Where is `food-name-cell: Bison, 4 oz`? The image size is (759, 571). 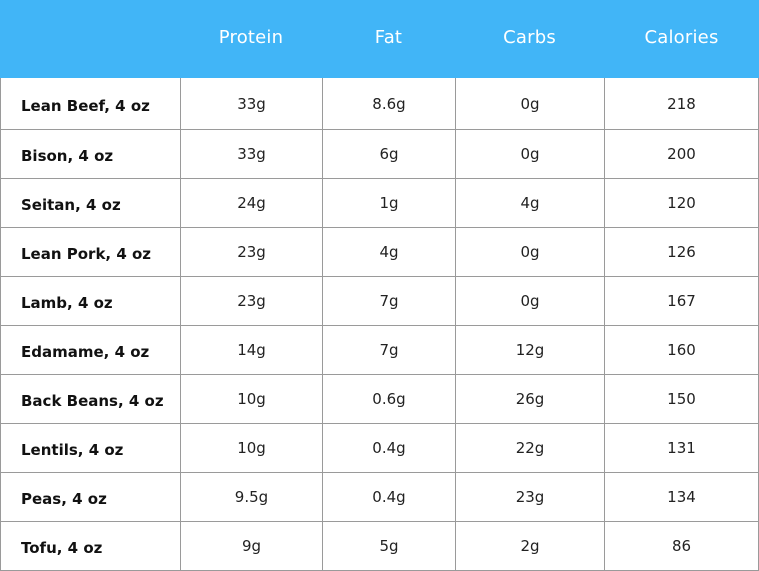
food-name-cell: Bison, 4 oz is located at coordinates (67, 156).